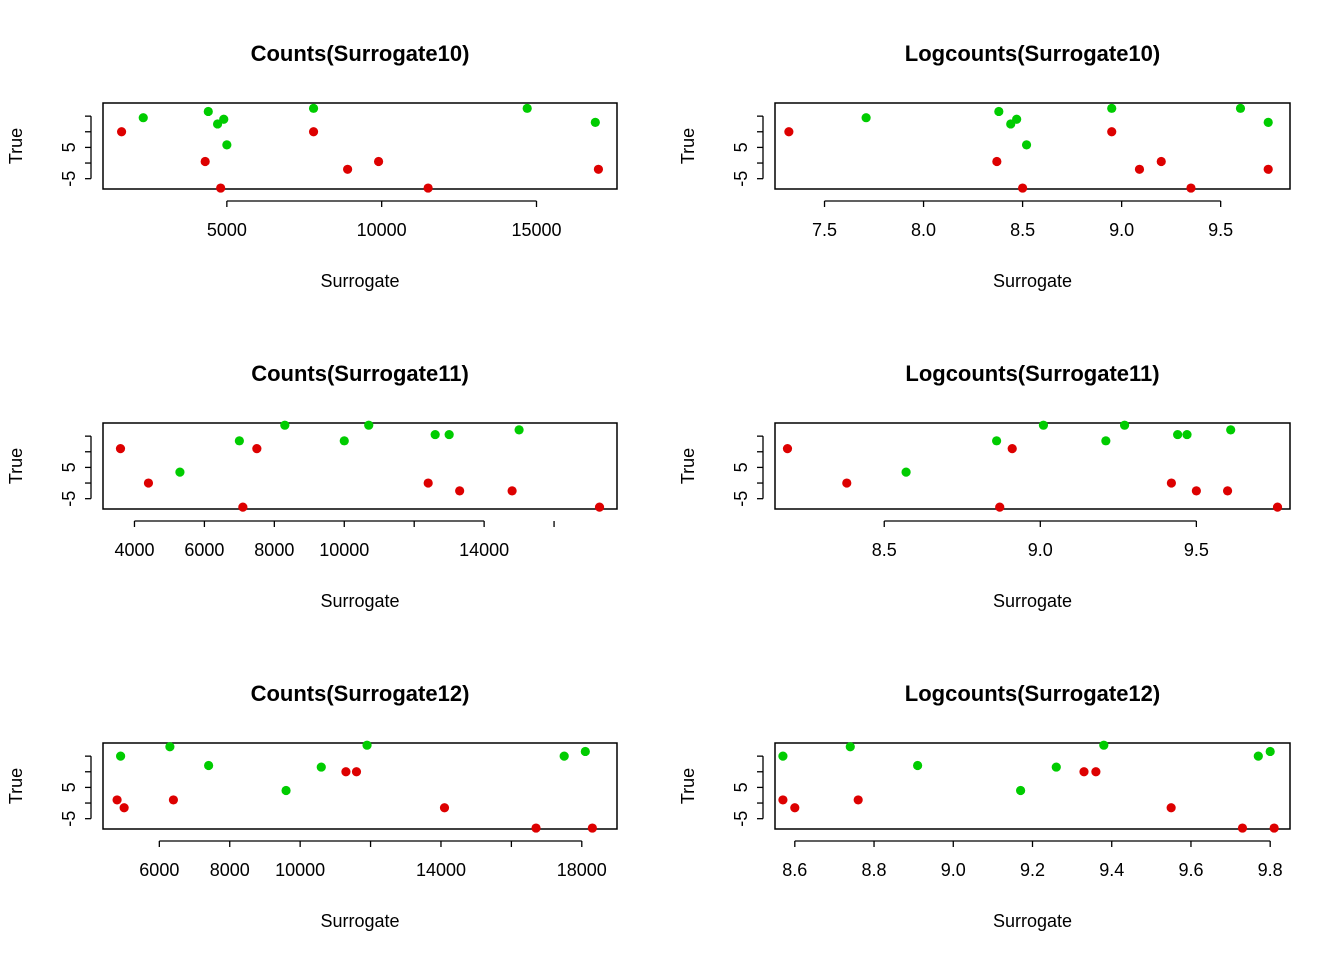 The width and height of the screenshot is (1344, 960). I want to click on chart-title: Logcounts(Surrogate12), so click(1032, 693).